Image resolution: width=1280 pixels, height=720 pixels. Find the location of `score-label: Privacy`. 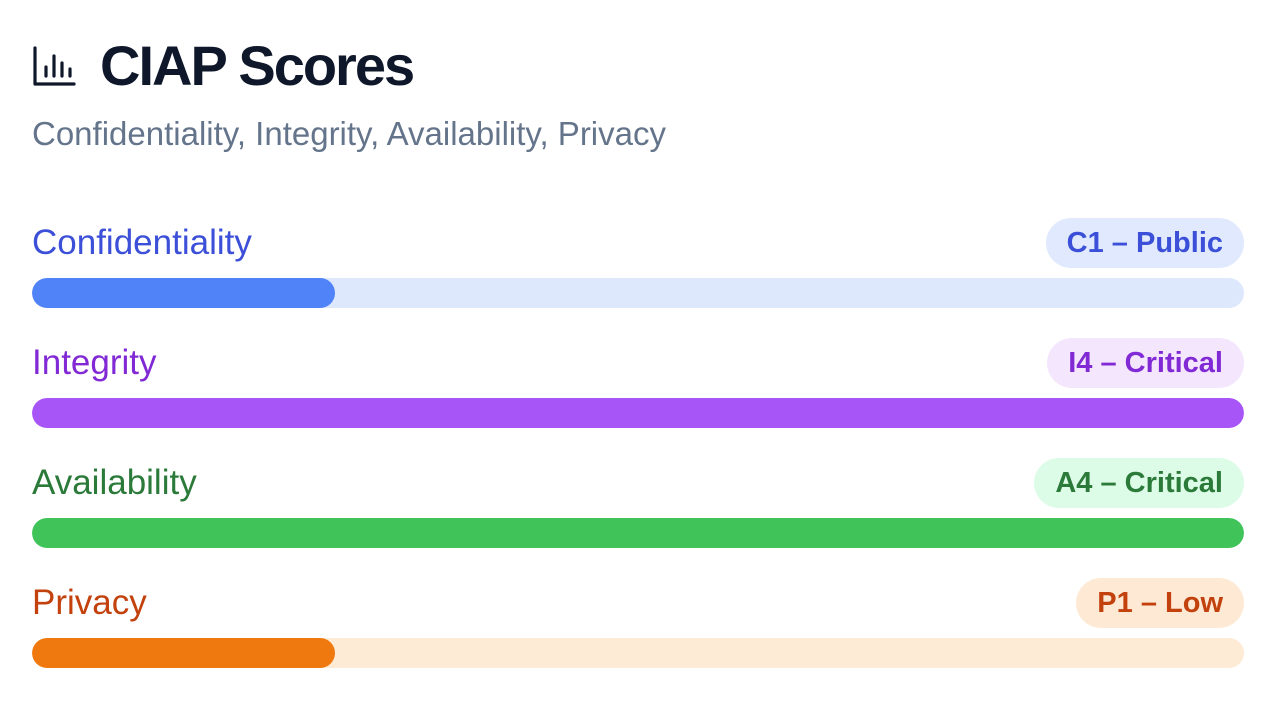

score-label: Privacy is located at coordinates (89, 602).